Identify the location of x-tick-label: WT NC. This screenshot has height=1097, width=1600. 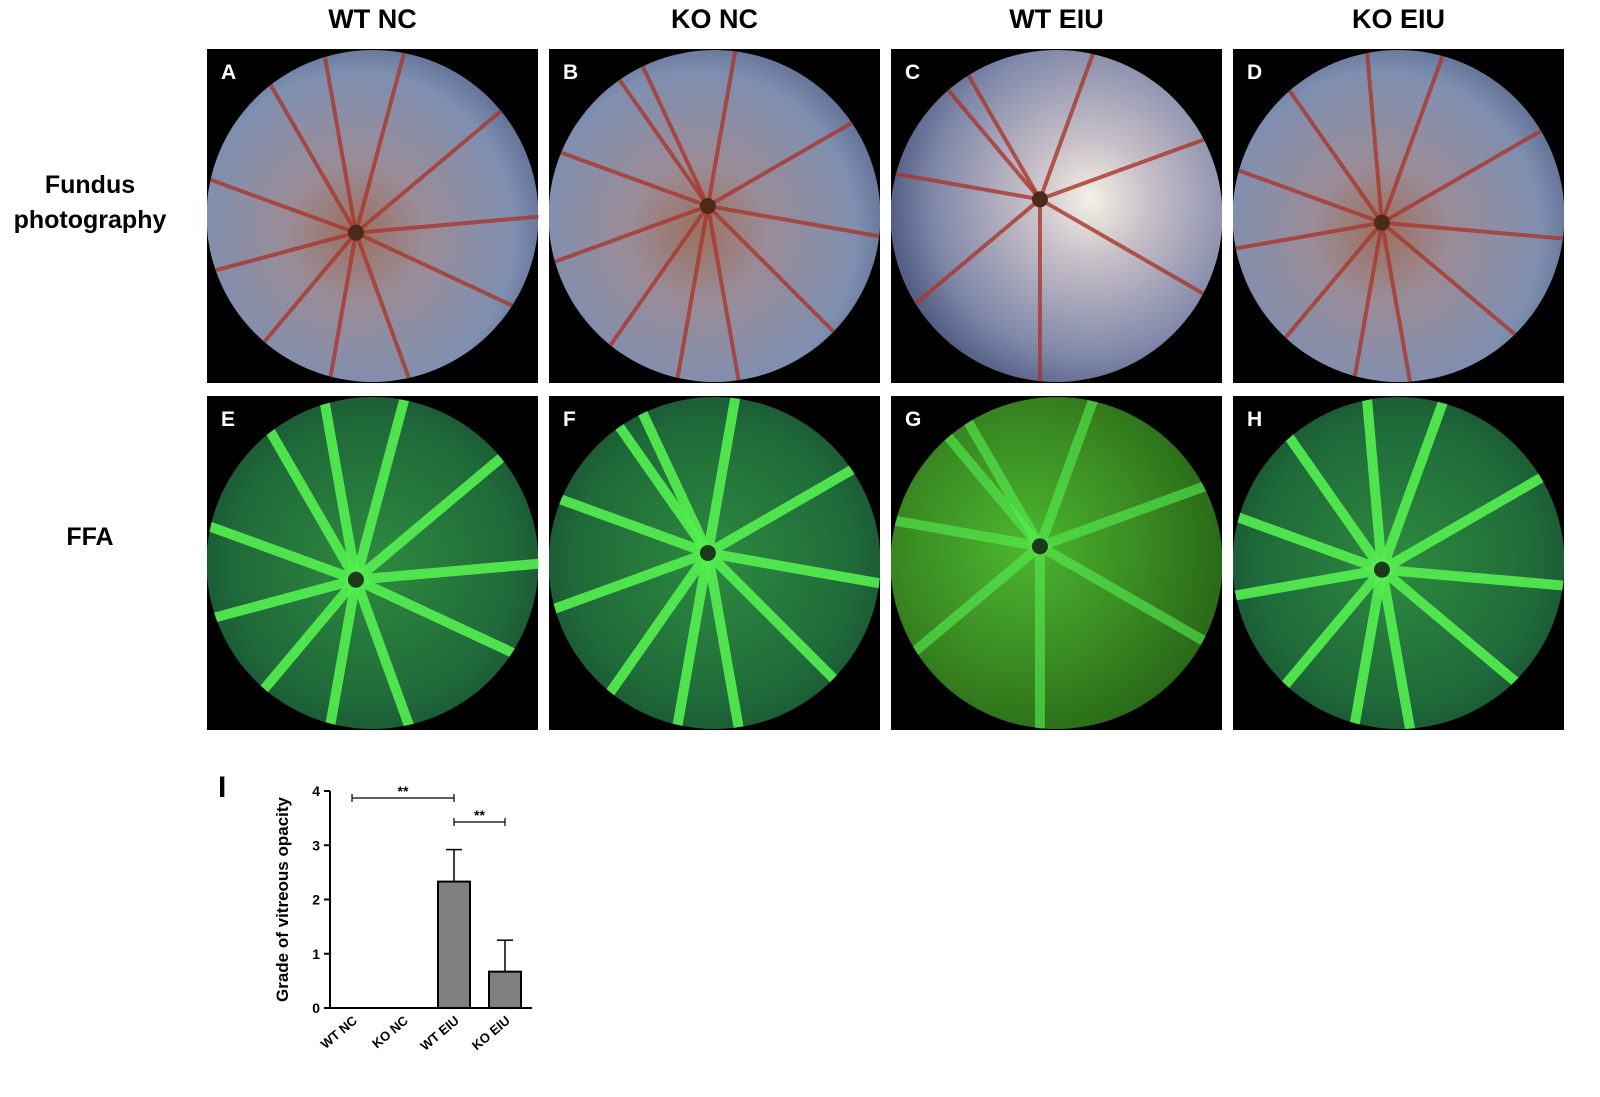
(339, 1031).